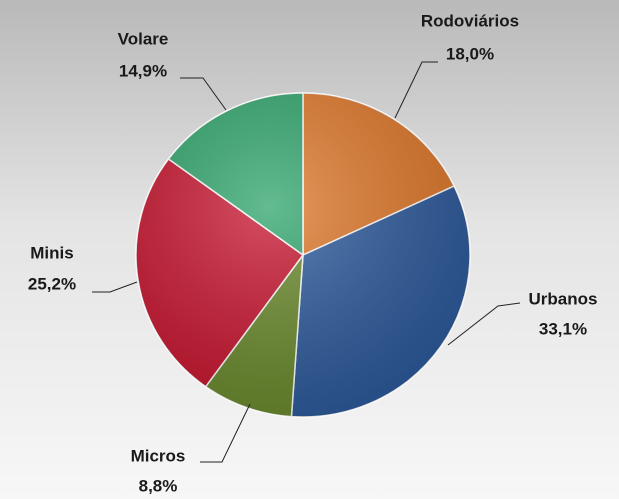 The image size is (619, 499). What do you see at coordinates (158, 485) in the screenshot?
I see `slice-value-label: 8,8%` at bounding box center [158, 485].